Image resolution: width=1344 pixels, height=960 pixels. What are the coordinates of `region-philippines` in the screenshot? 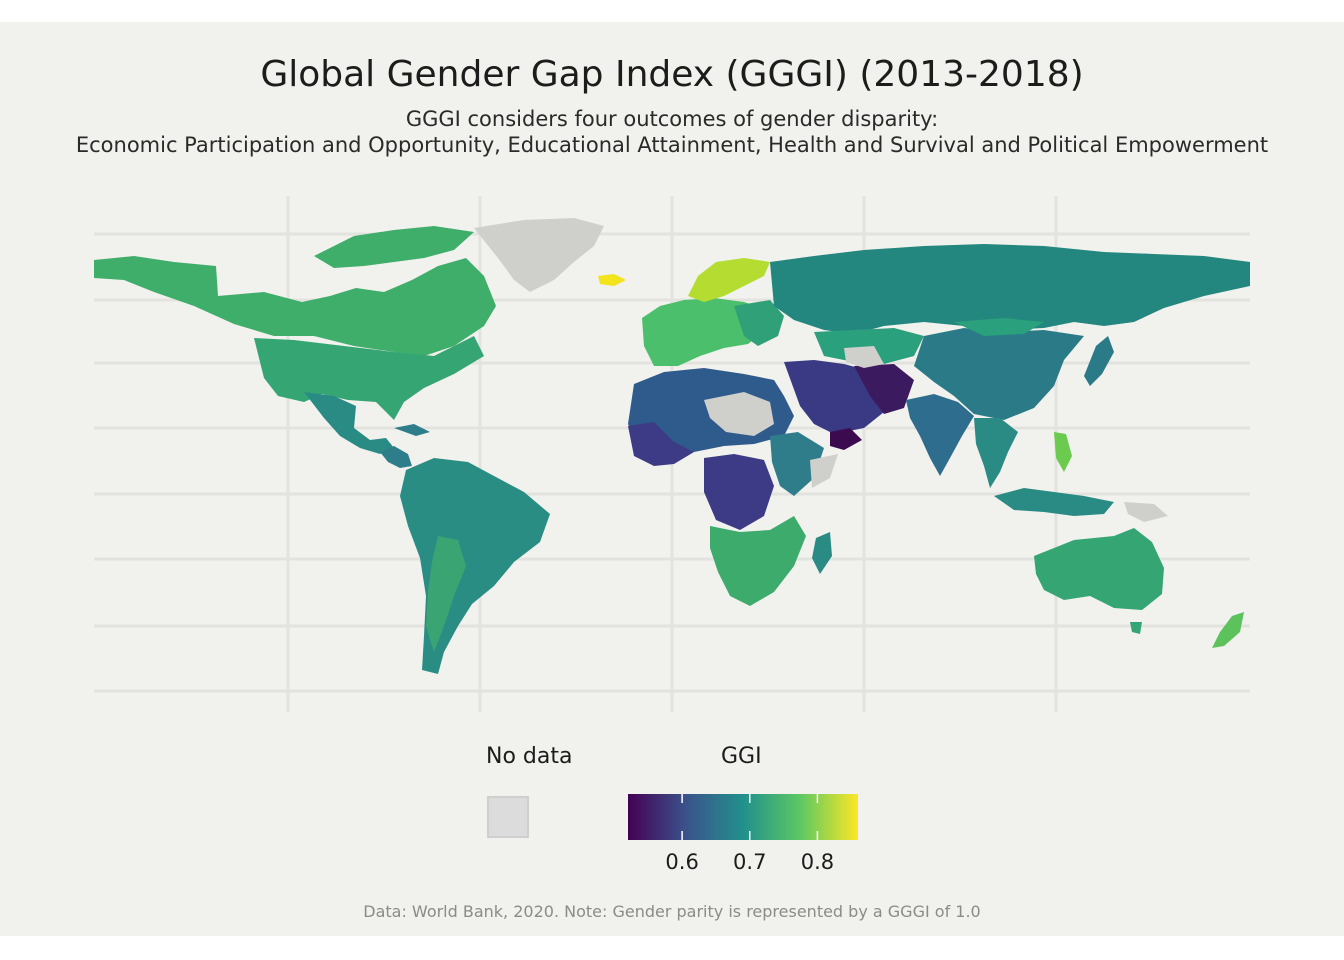 It's located at (1063, 452).